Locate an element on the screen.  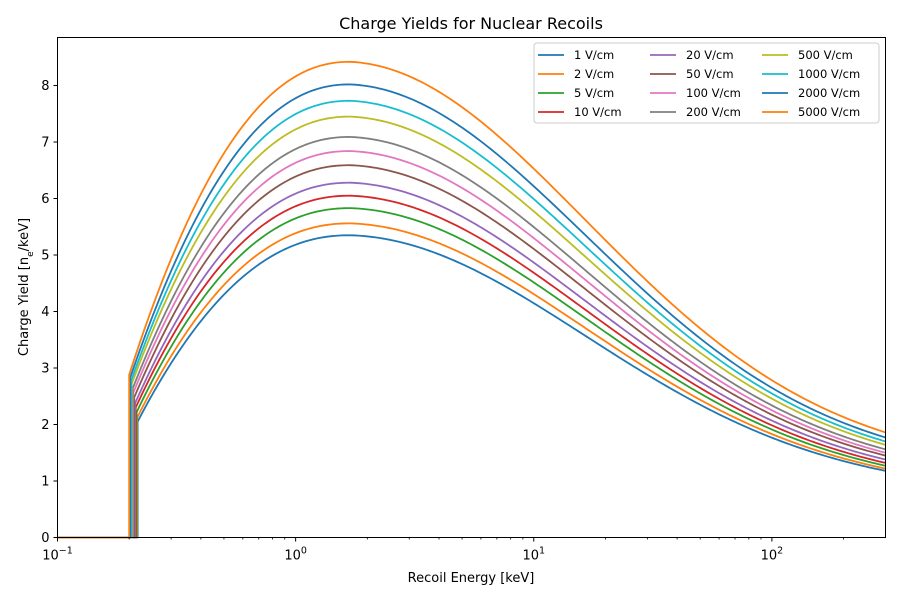
y-tick-label: 0 is located at coordinates (45, 538).